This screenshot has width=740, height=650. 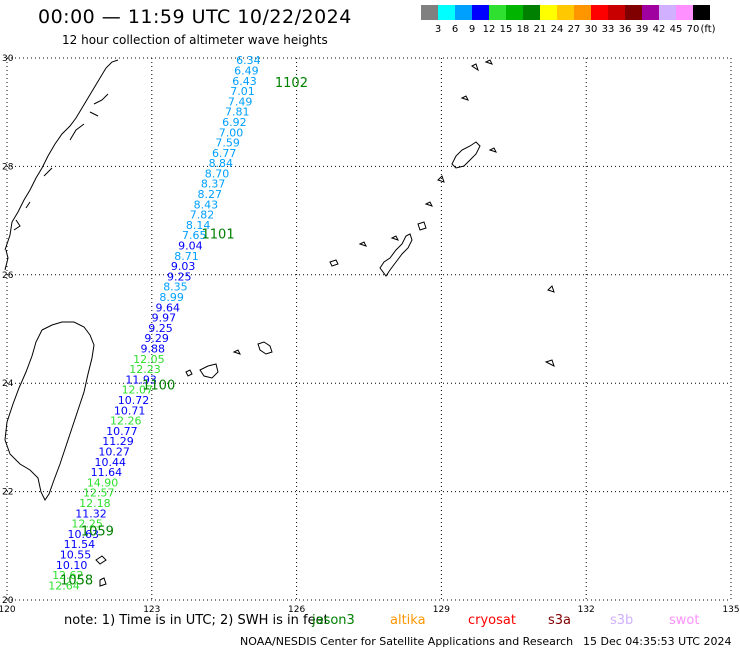 What do you see at coordinates (167, 307) in the screenshot?
I see `wave-height-value: 9.64` at bounding box center [167, 307].